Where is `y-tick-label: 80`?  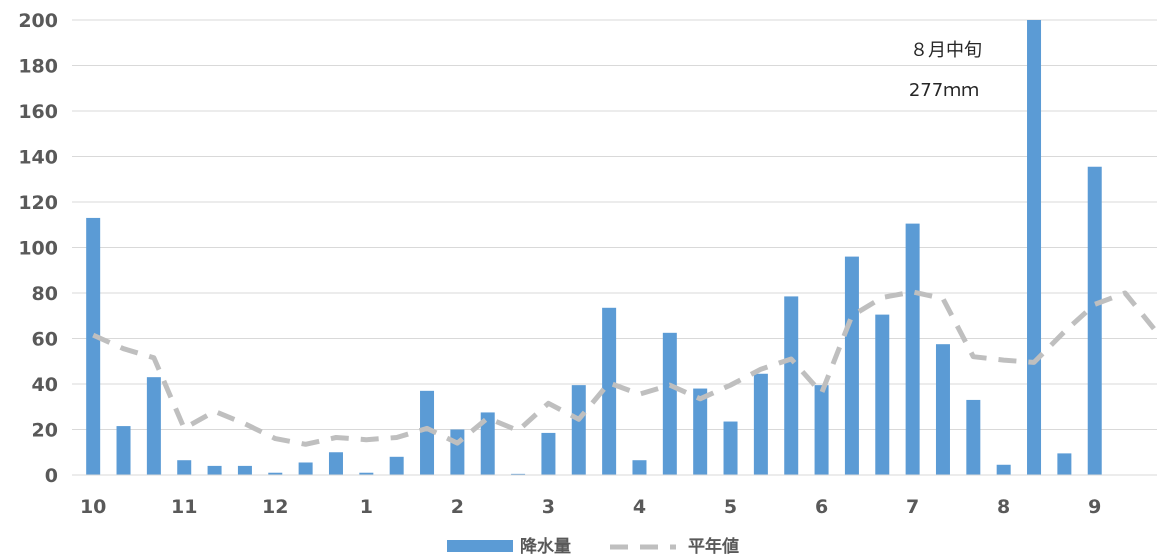 y-tick-label: 80 is located at coordinates (45, 294).